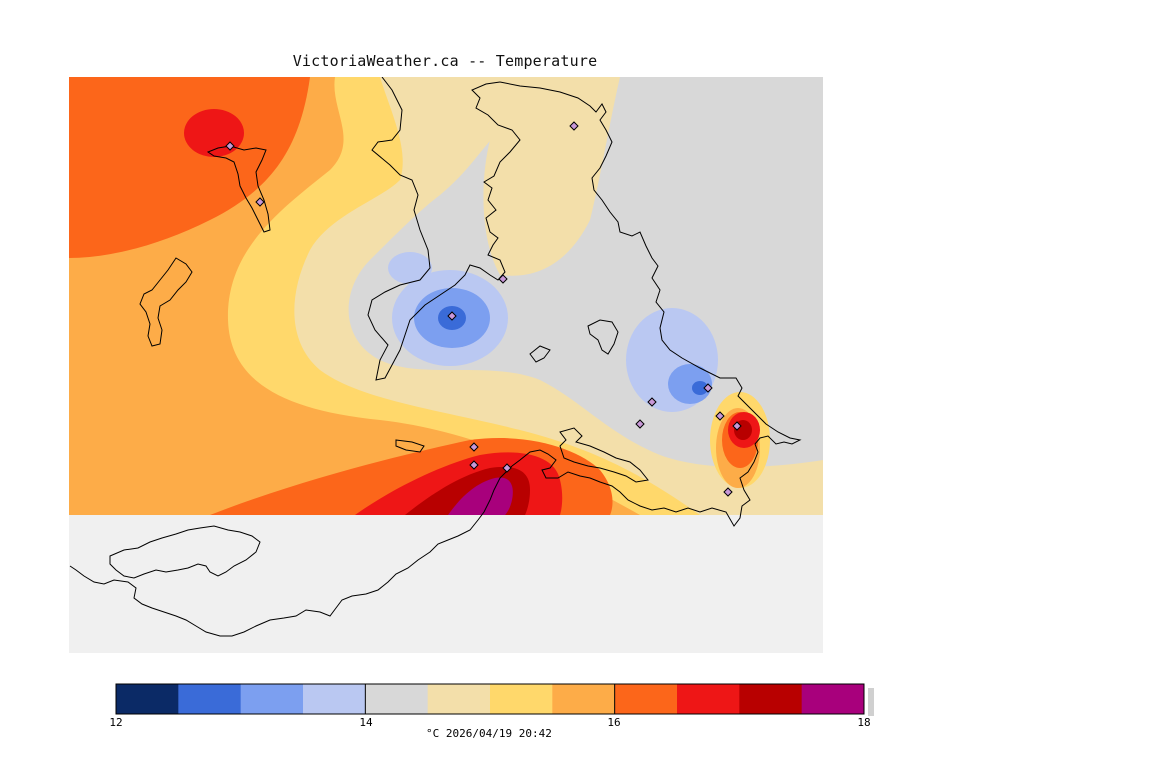  I want to click on colorbar-caption: °C 2026/04/19 20:42, so click(489, 733).